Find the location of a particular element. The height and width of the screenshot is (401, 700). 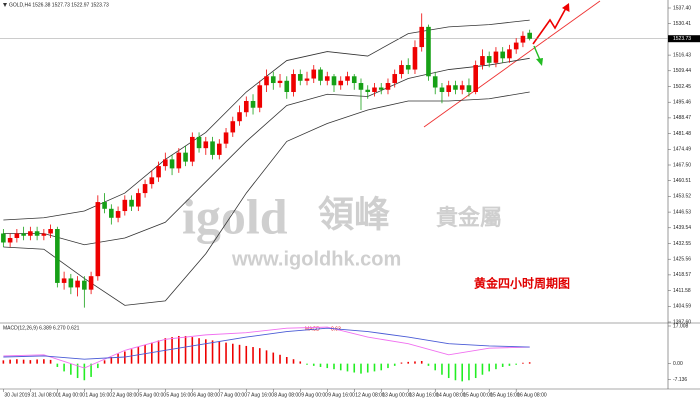

y-tick-label: 1453.52 is located at coordinates (682, 197).